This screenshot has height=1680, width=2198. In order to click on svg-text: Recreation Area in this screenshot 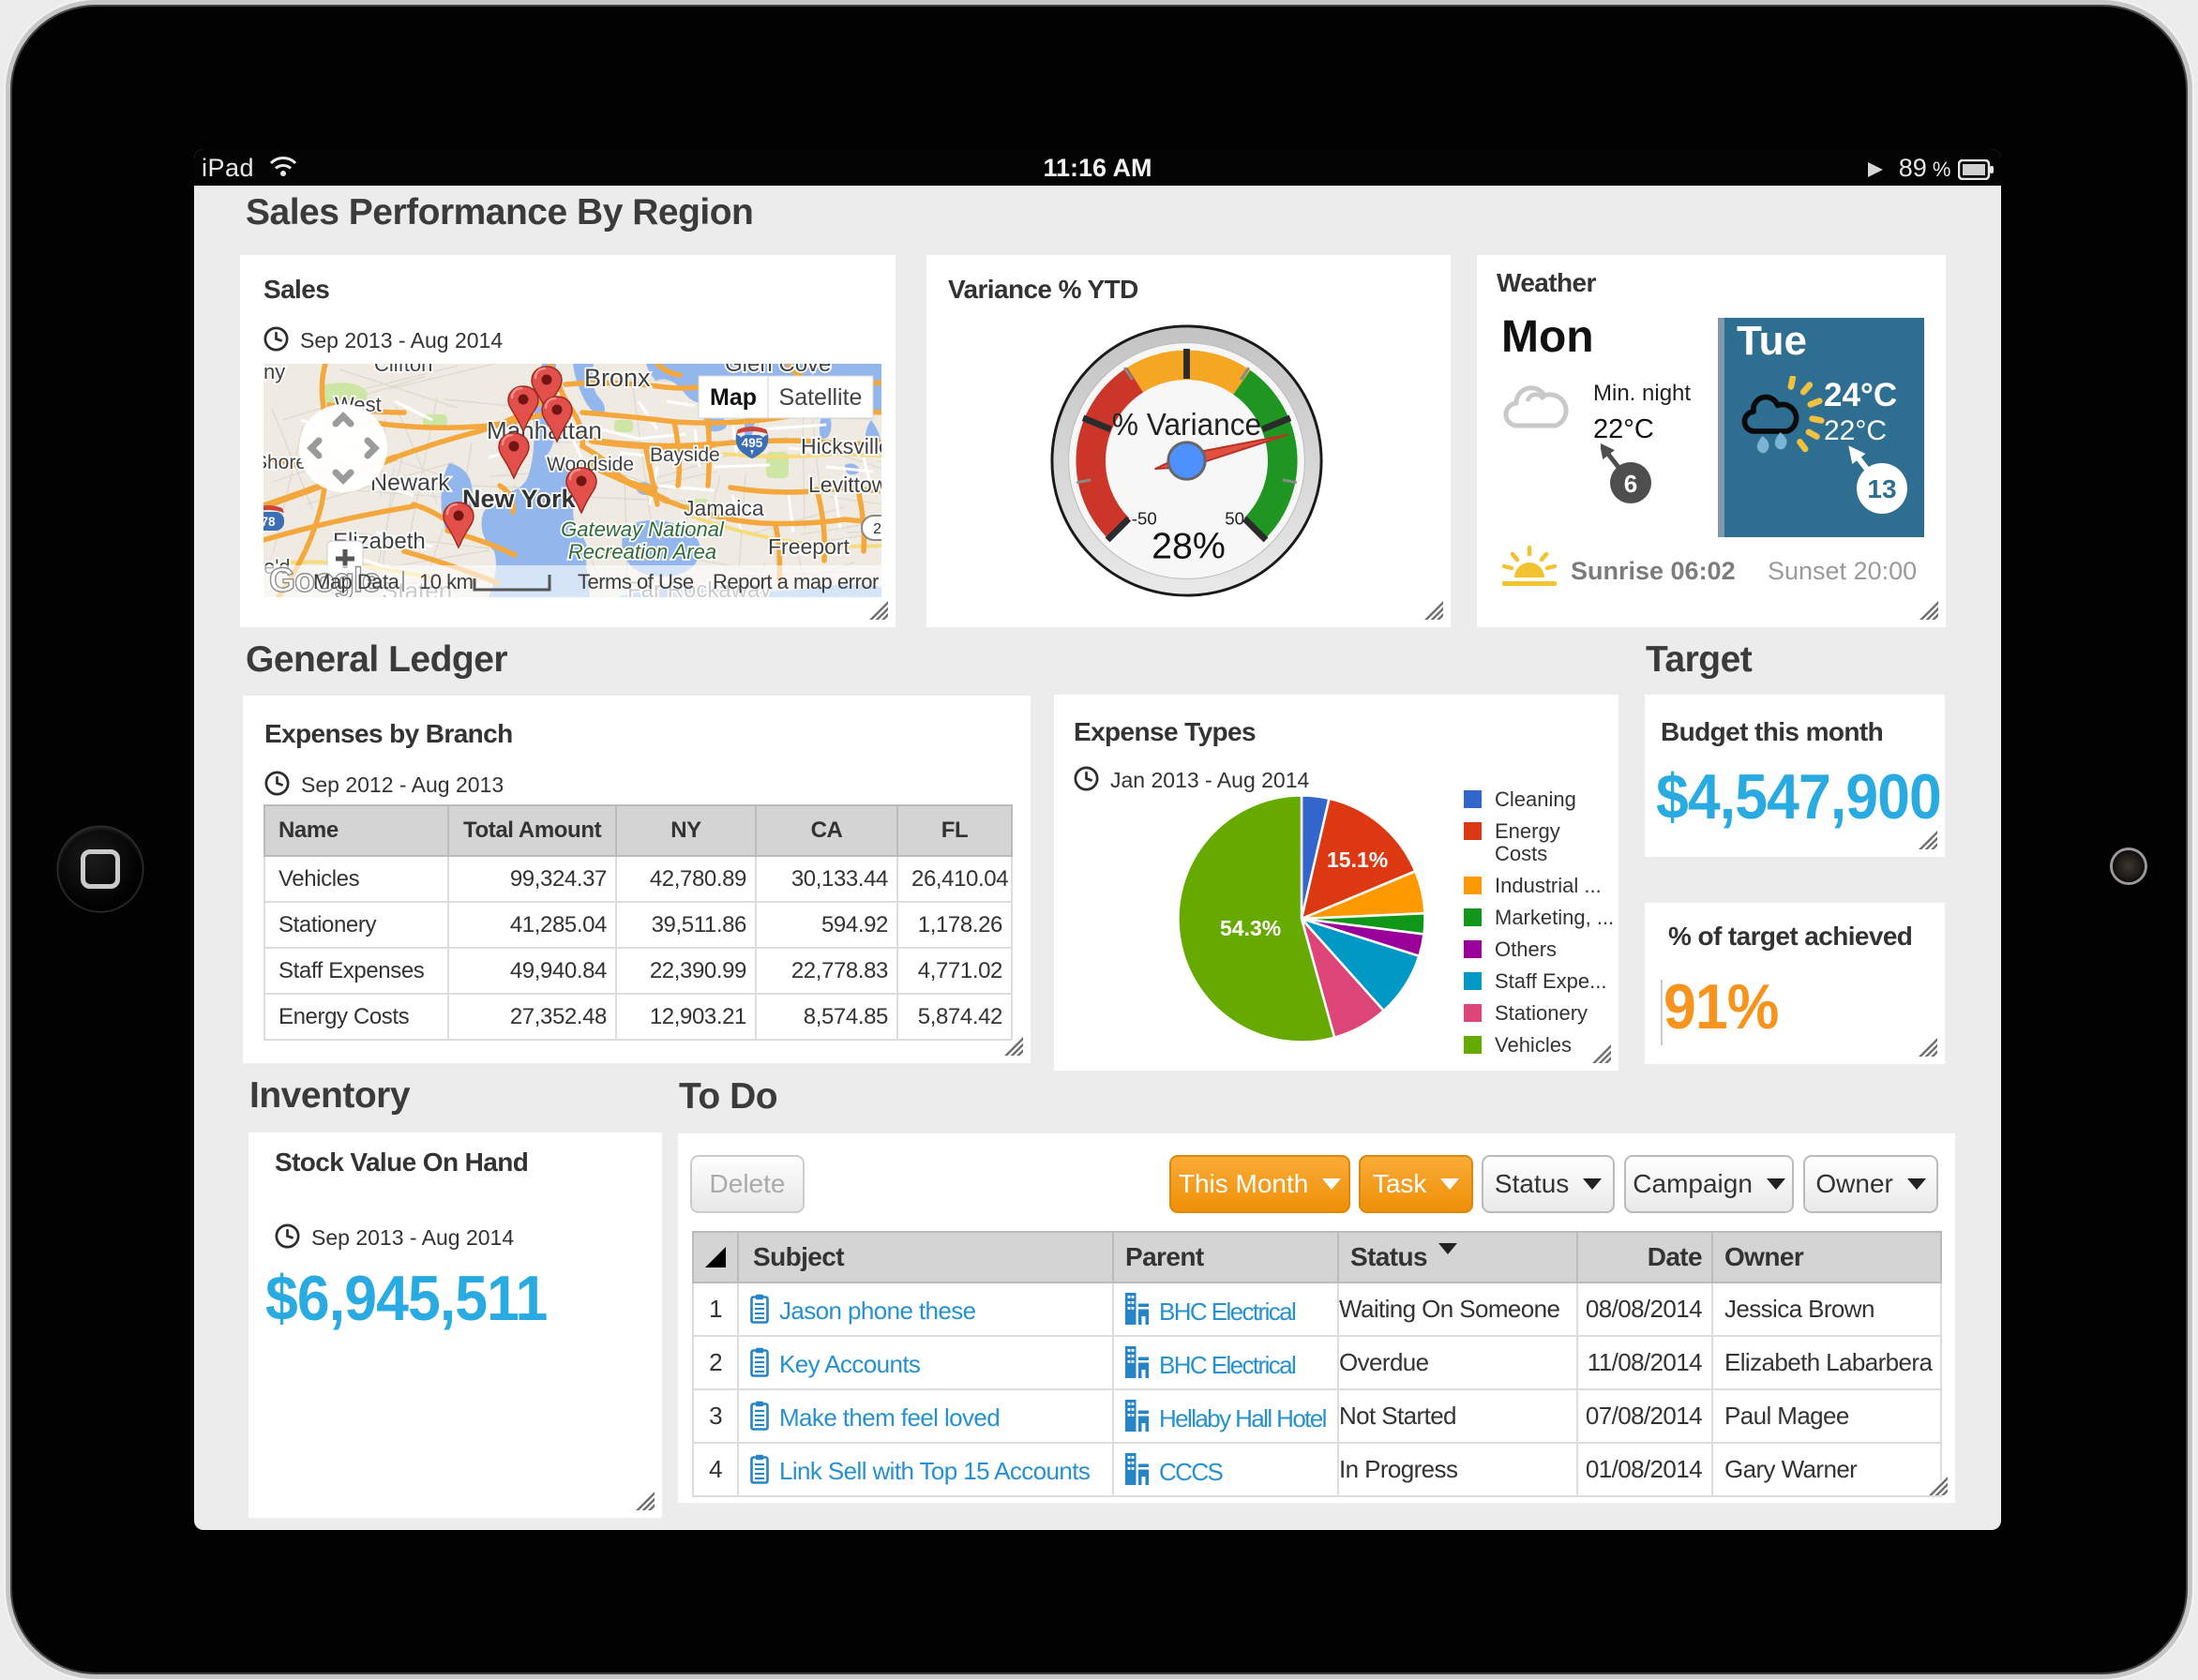, I will do `click(642, 551)`.